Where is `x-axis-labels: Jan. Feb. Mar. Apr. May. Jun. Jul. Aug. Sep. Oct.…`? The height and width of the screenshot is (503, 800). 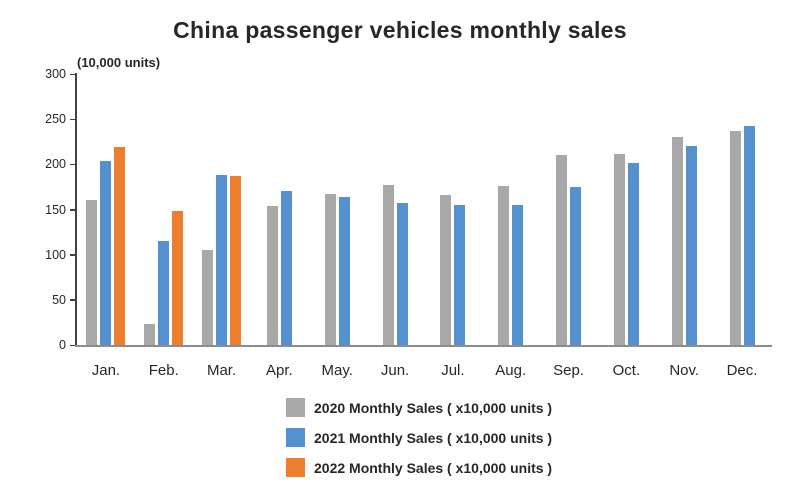
x-axis-labels: Jan. Feb. Mar. Apr. May. Jun. Jul. Aug. Sep. Oct.… is located at coordinates (424, 370).